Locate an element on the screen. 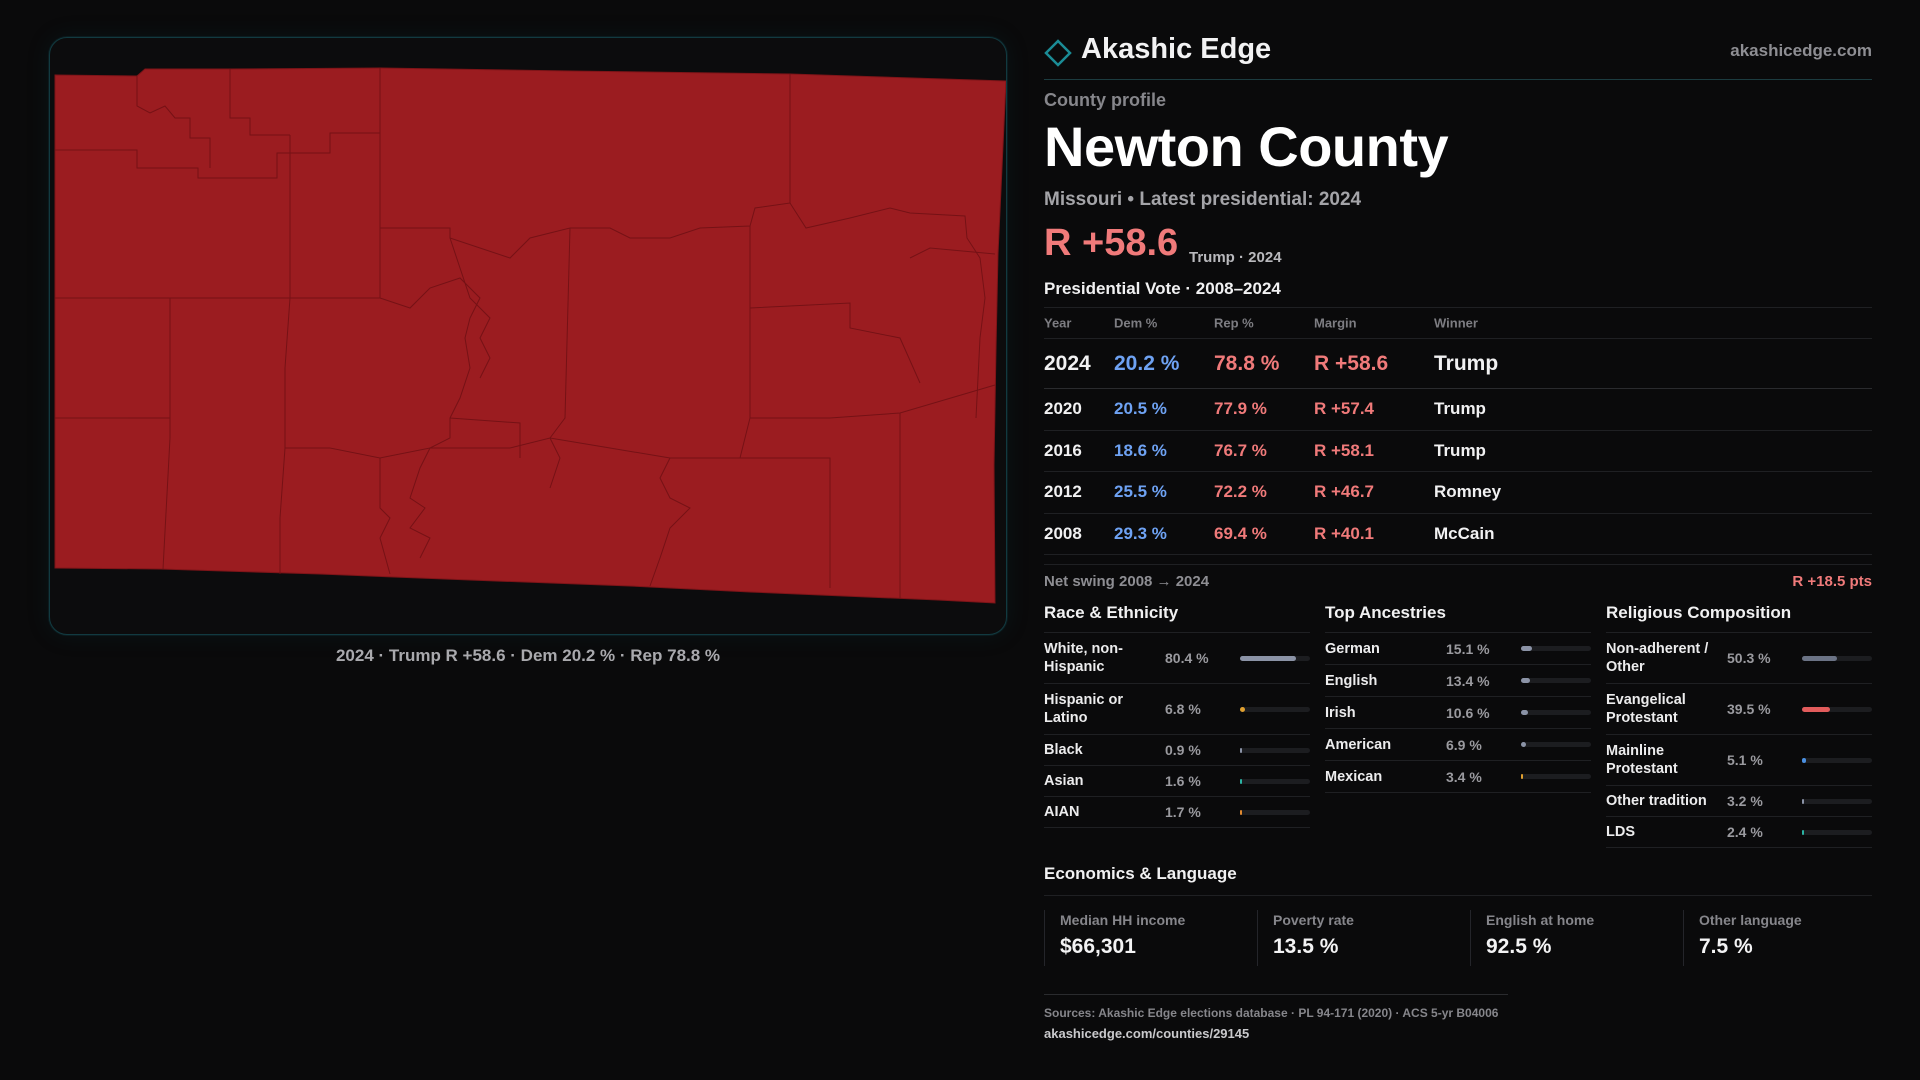  row-rep: 77.9 % is located at coordinates (1240, 409).